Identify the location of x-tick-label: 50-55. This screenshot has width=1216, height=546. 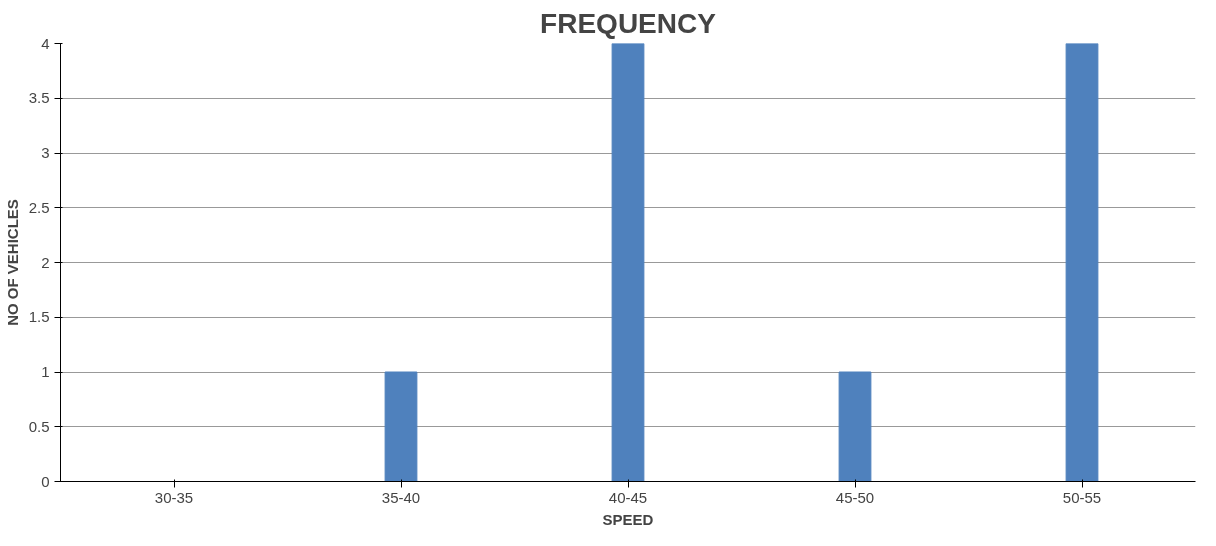
(1082, 497).